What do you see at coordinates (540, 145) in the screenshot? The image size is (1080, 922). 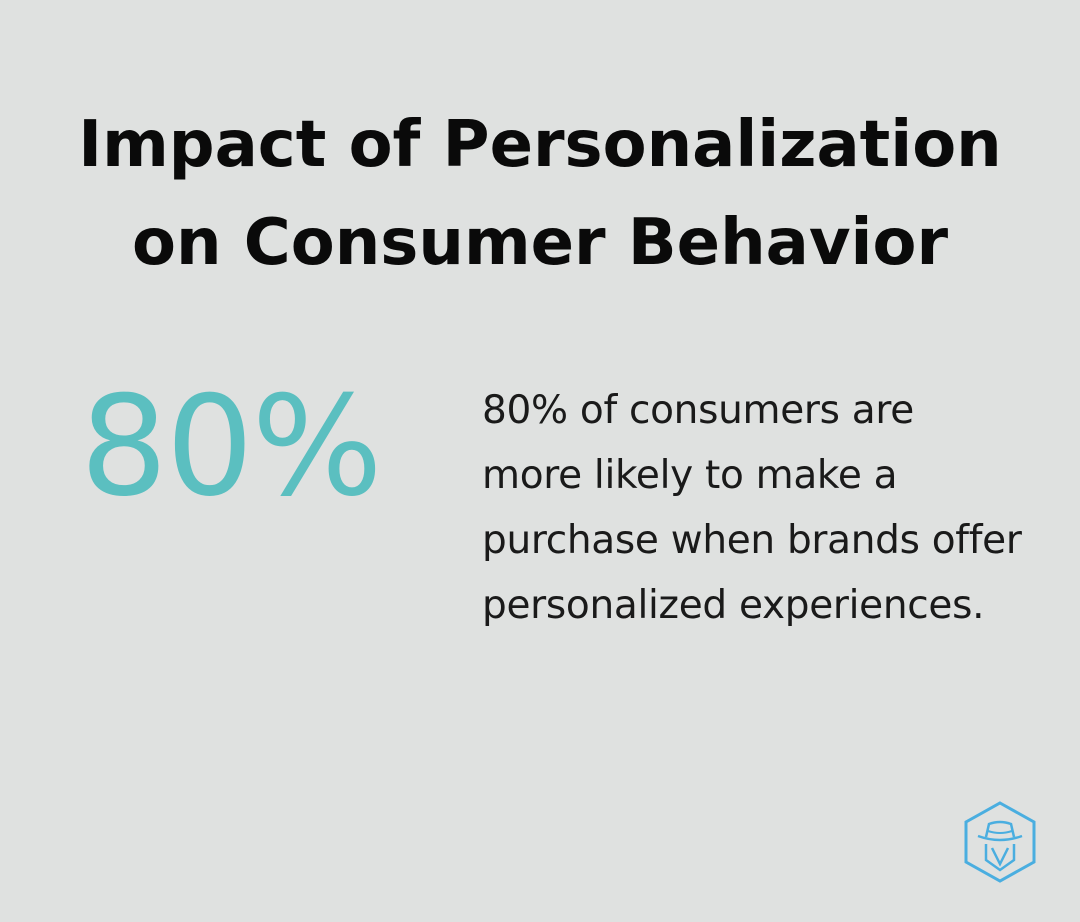 I see `page-title-line-1: Impact of Personalization` at bounding box center [540, 145].